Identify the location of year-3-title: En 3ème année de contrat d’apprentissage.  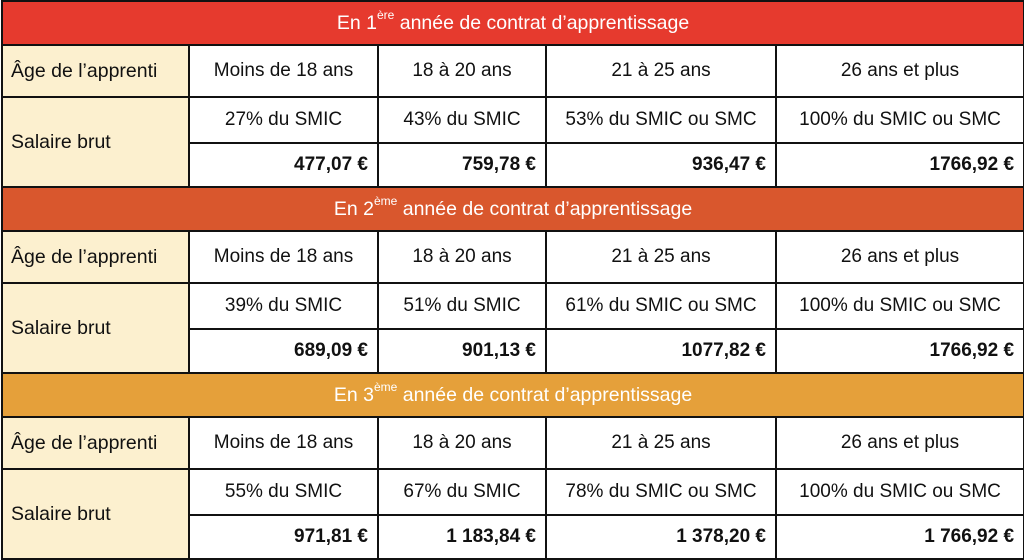
(512, 395).